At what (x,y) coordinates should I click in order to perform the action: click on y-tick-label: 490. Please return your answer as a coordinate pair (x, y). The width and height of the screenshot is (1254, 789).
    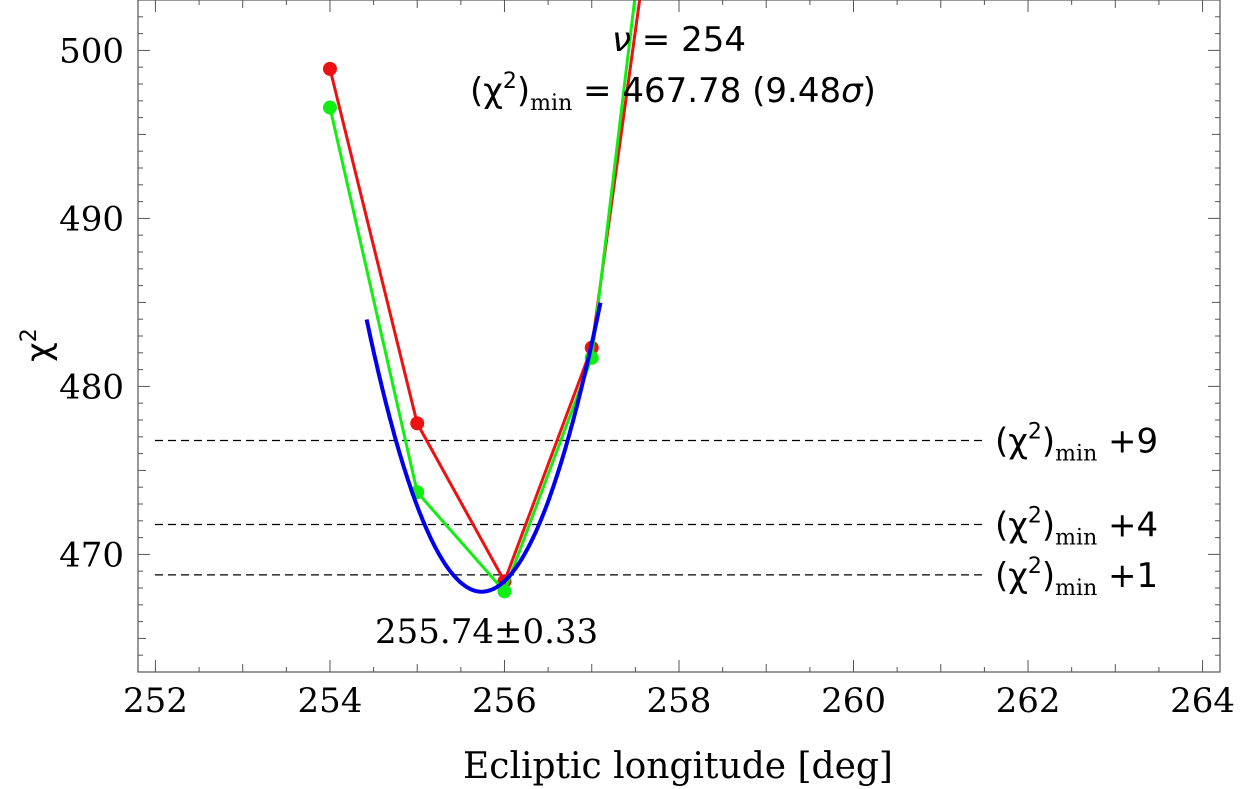
    Looking at the image, I should click on (91, 219).